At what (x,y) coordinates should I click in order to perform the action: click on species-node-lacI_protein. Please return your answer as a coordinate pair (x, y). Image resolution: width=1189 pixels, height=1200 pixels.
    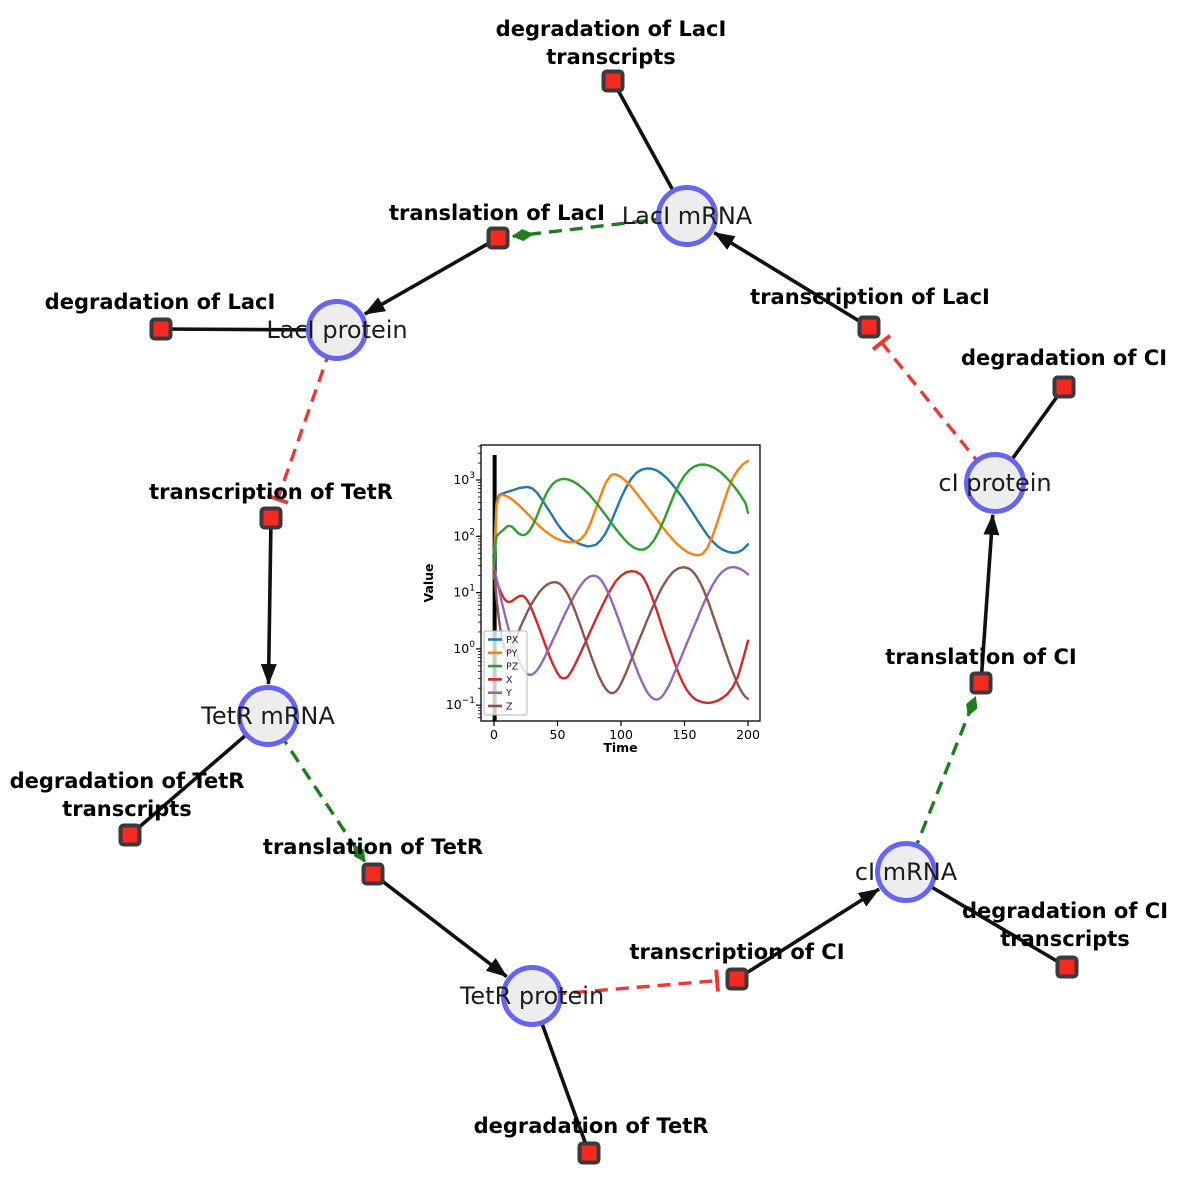
    Looking at the image, I should click on (337, 330).